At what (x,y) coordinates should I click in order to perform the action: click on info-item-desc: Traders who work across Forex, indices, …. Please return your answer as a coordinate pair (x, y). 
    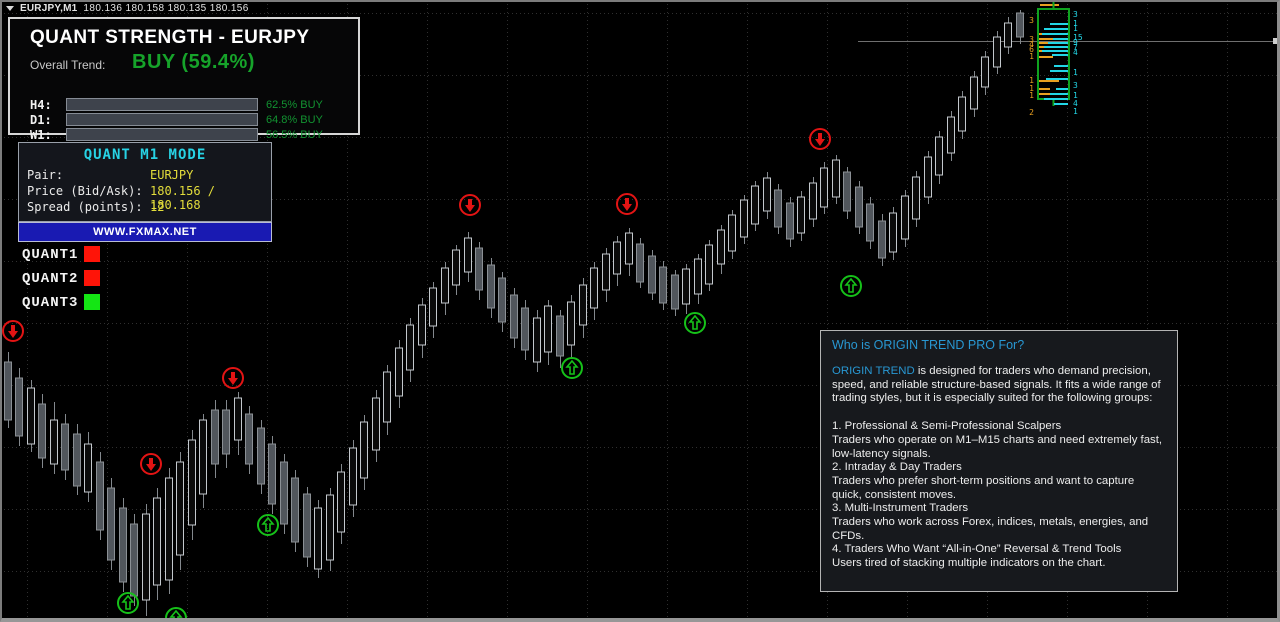
    Looking at the image, I should click on (990, 529).